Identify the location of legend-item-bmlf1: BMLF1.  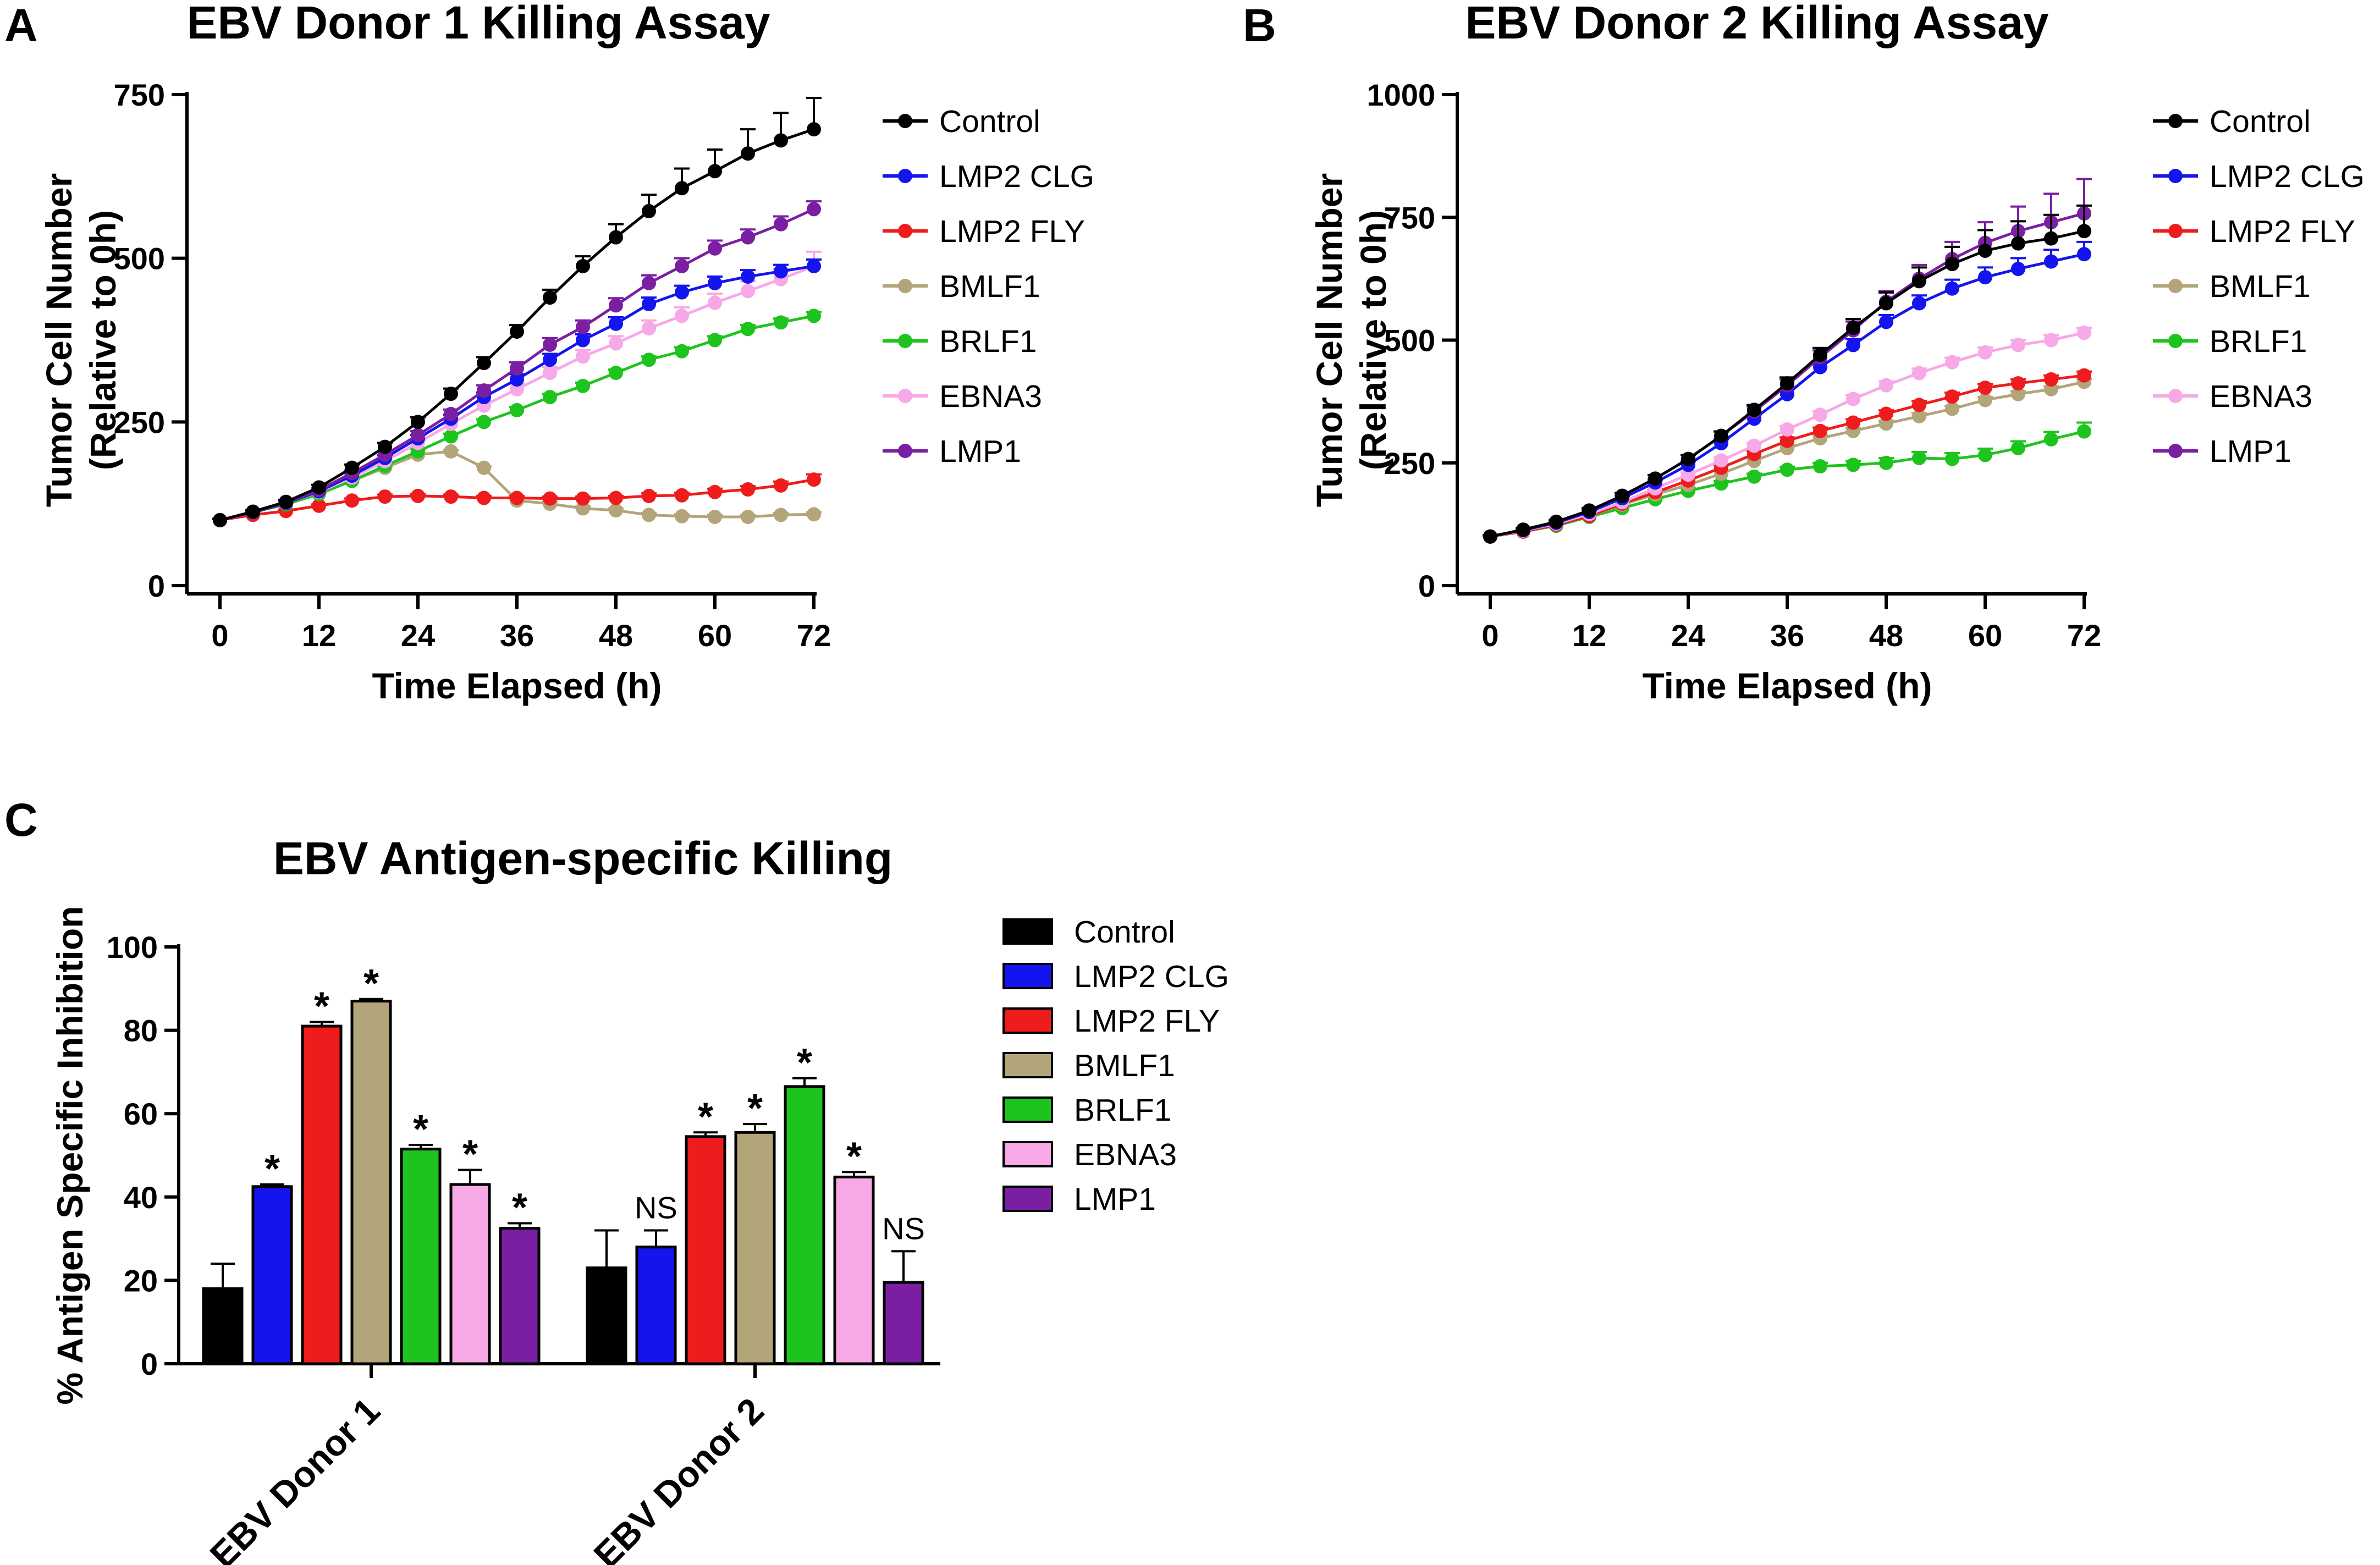
(1088, 1065).